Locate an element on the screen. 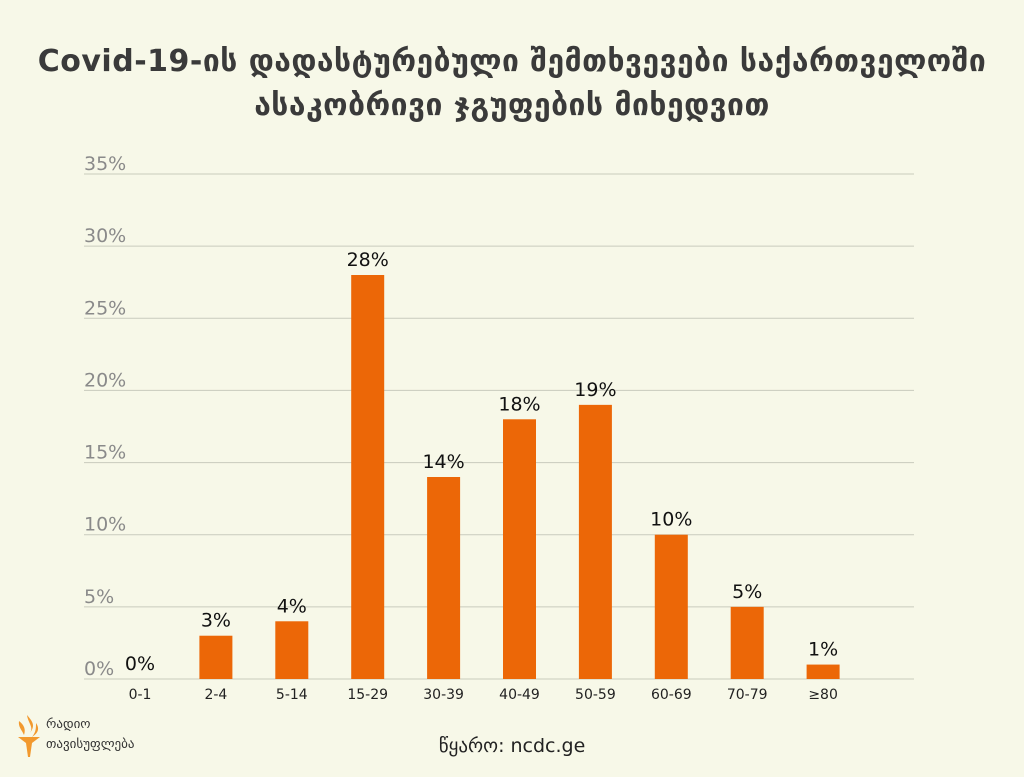  y-tick-label-30: 30% is located at coordinates (105, 236).